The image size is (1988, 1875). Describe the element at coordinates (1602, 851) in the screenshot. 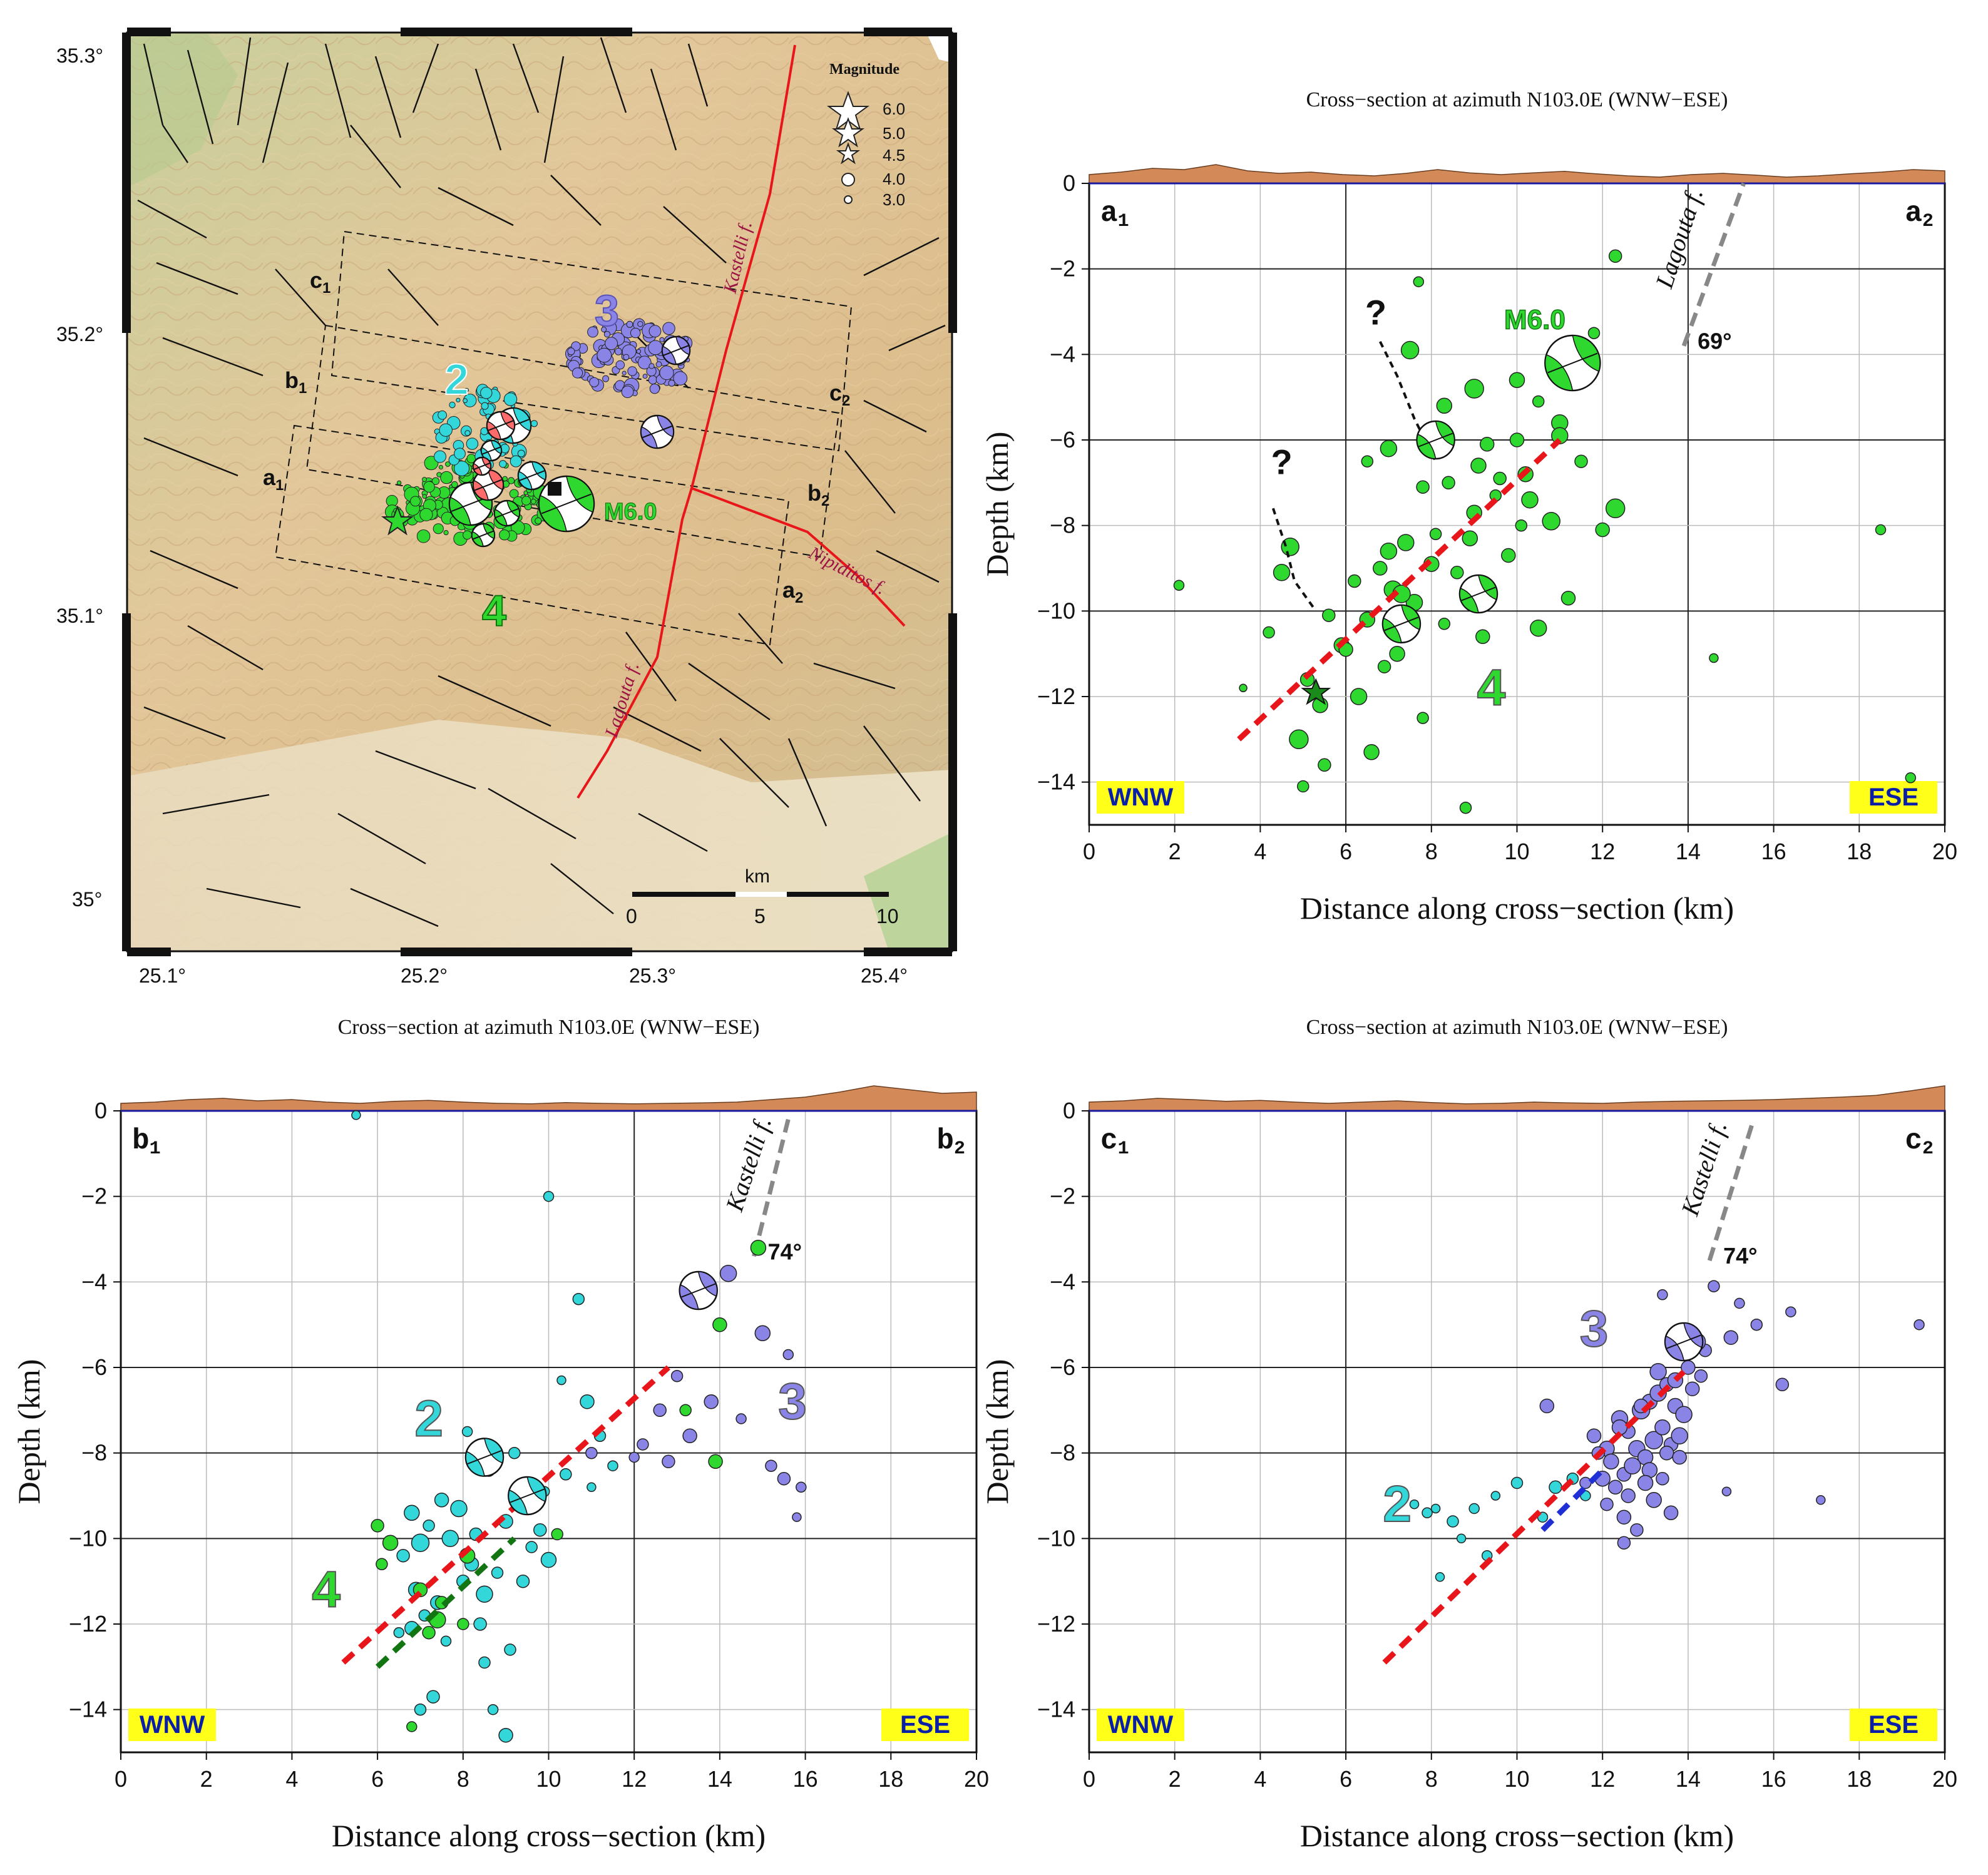

I see `x-tick-label: 12` at that location.